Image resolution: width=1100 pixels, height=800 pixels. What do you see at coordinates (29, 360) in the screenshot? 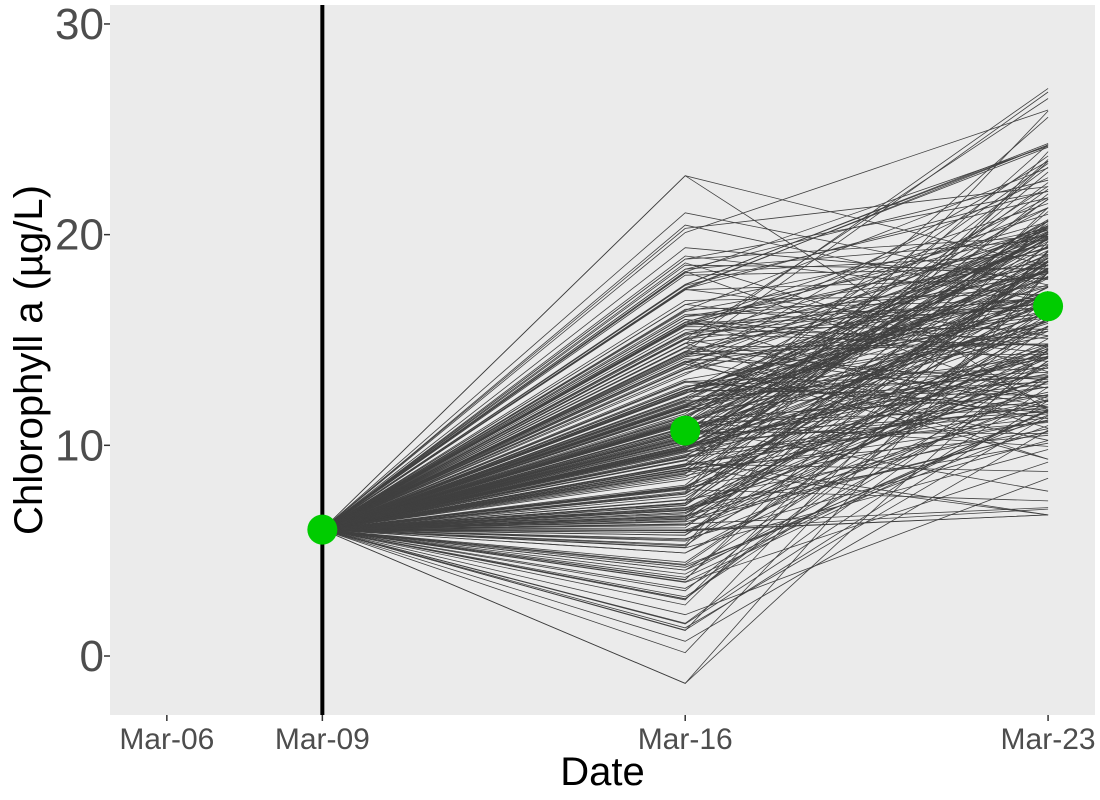
I see `y-axis-title: Chlorophyll a (µg/L)` at bounding box center [29, 360].